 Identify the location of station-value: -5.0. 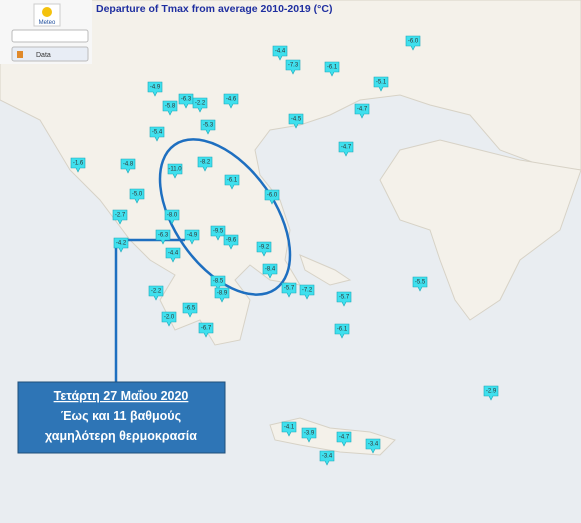
(137, 195).